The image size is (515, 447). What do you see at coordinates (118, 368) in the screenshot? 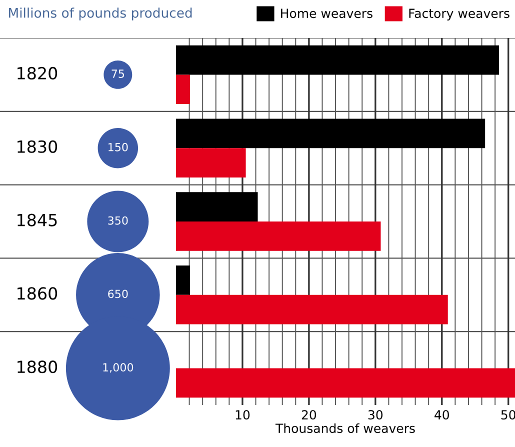
I see `data-label: 1,000` at bounding box center [118, 368].